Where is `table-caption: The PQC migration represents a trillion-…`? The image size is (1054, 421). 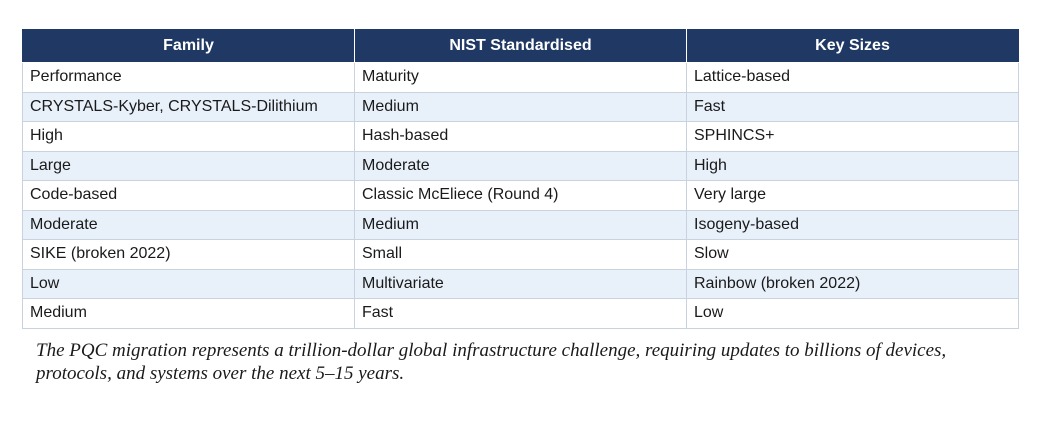 table-caption: The PQC migration represents a trillion-… is located at coordinates (491, 362).